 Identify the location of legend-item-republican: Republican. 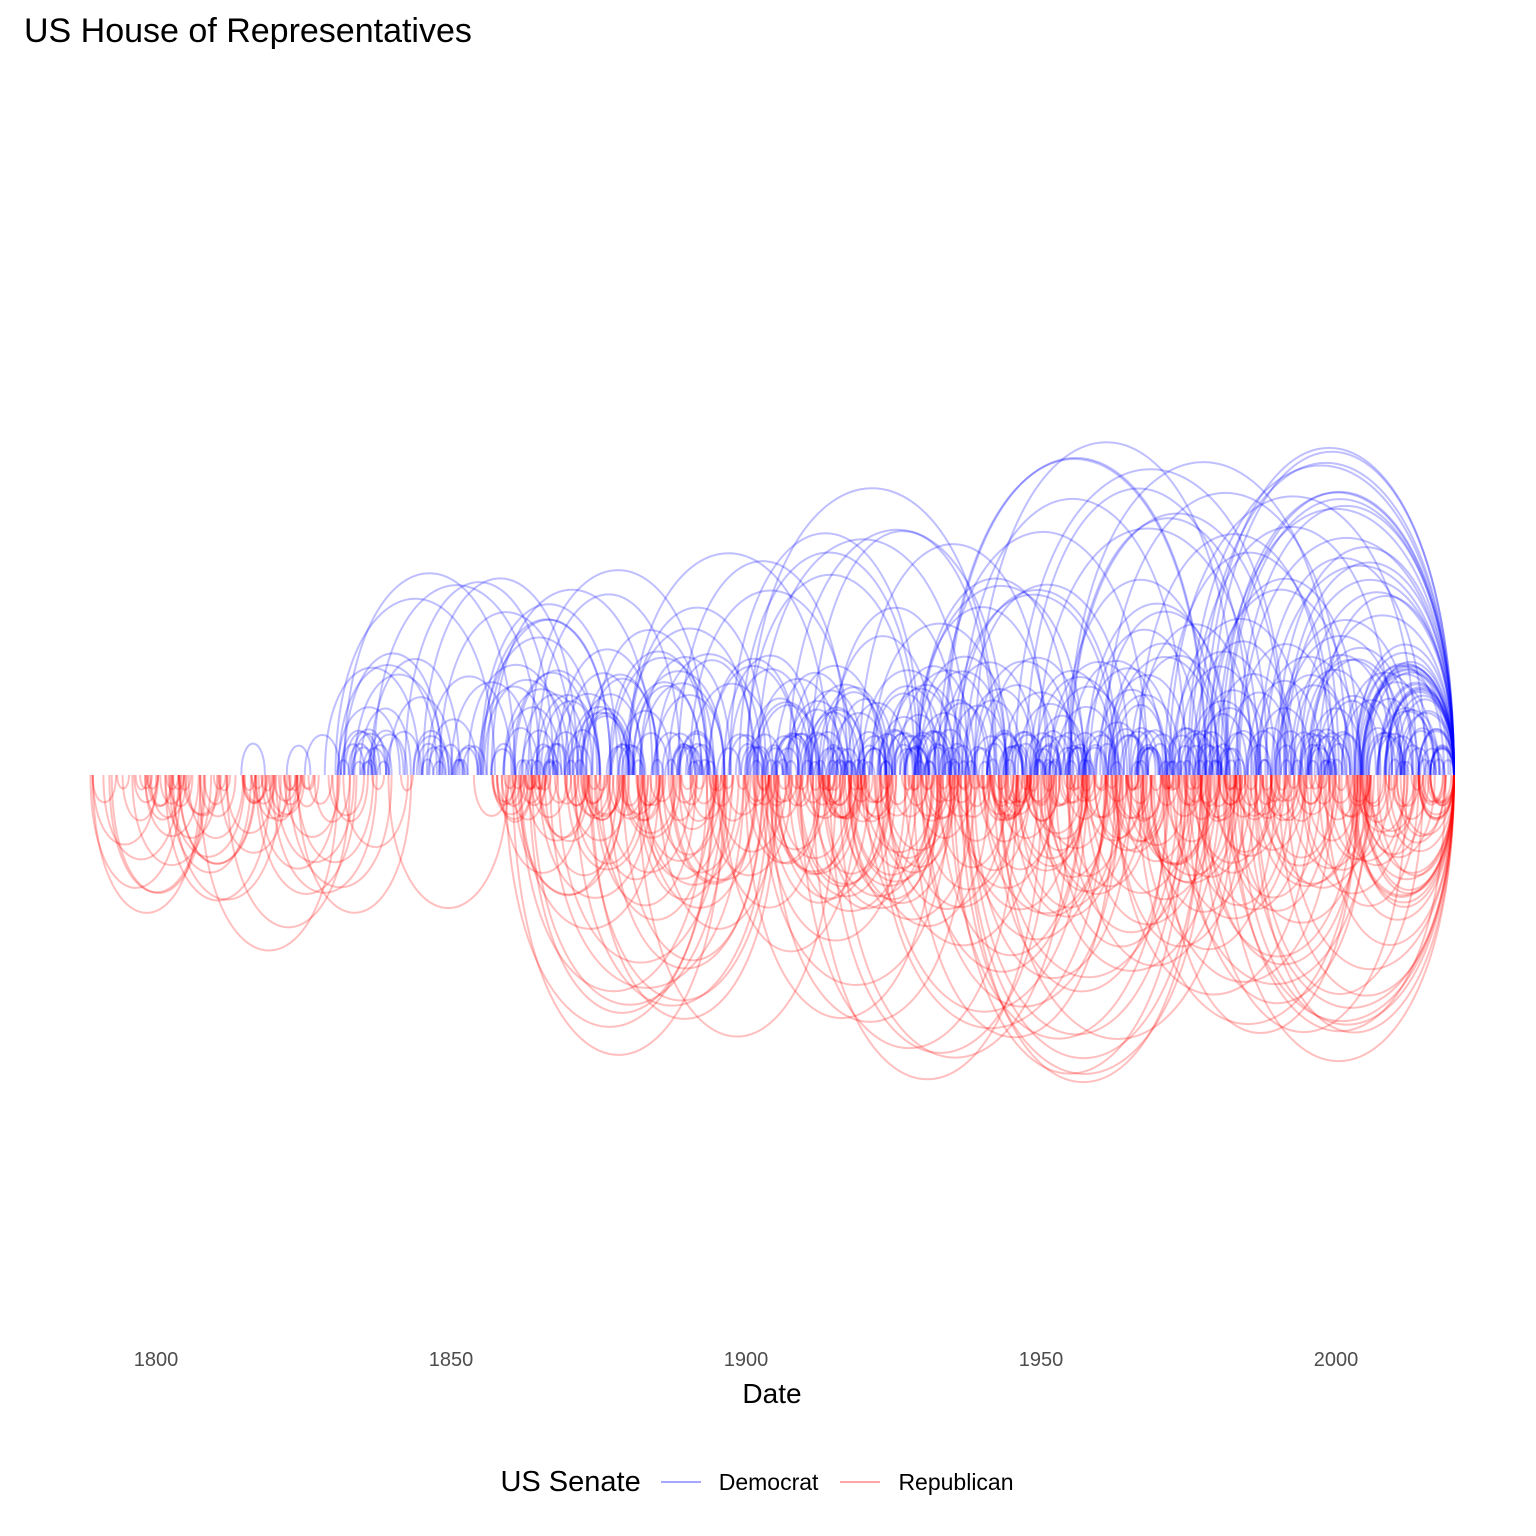
(927, 1482).